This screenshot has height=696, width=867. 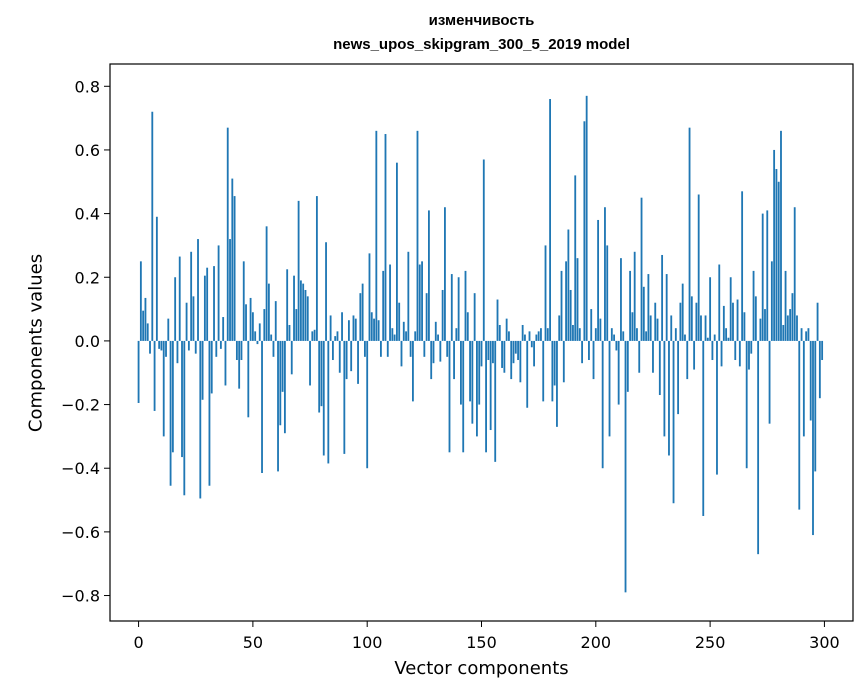 I want to click on y-axis-ticks: −0.8 −0.6 −0.4 −0.2 0.0 0.2 0.4 0.6 0.8, so click(x=85, y=341).